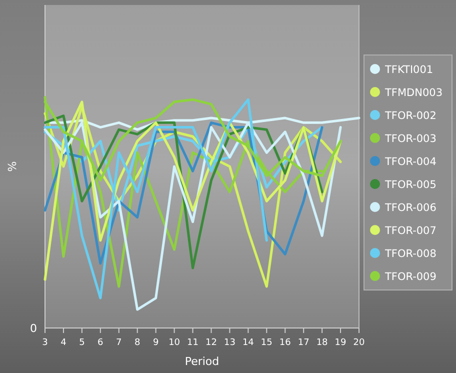  I want to click on x-tick-label: 14, so click(248, 343).